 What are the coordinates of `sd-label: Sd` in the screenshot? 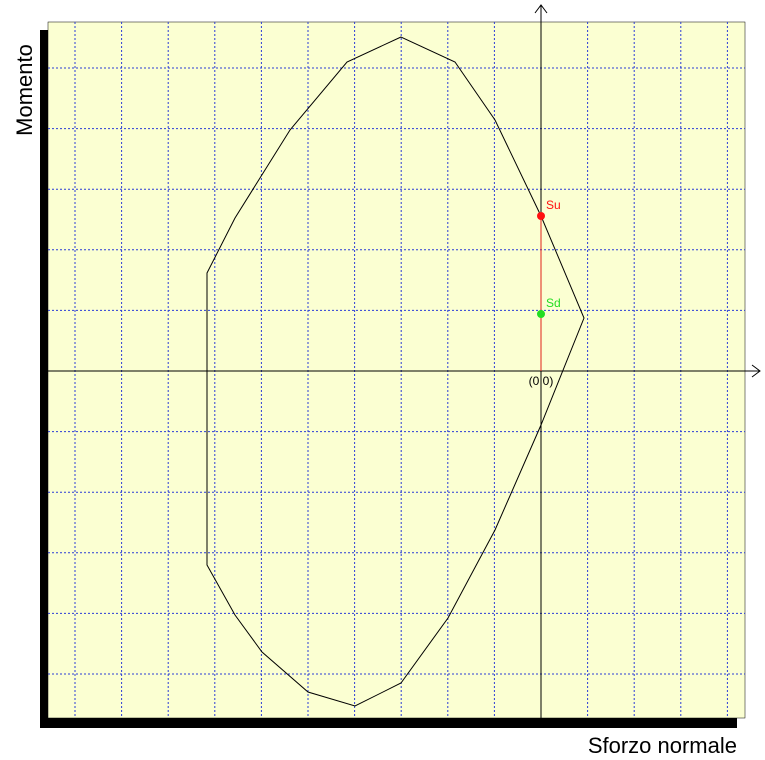 It's located at (553, 303).